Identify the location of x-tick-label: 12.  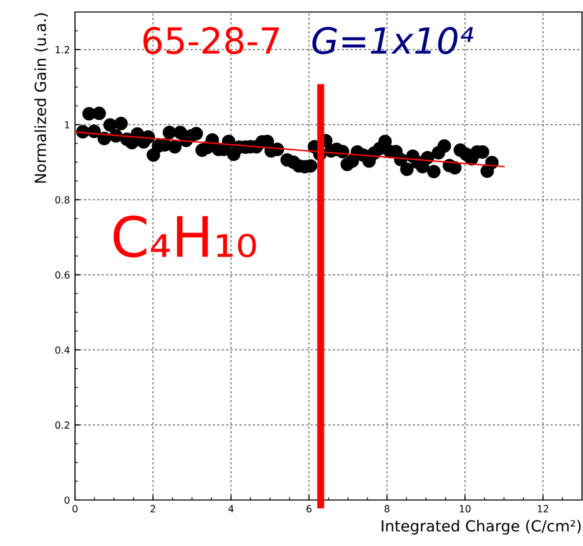
(543, 508).